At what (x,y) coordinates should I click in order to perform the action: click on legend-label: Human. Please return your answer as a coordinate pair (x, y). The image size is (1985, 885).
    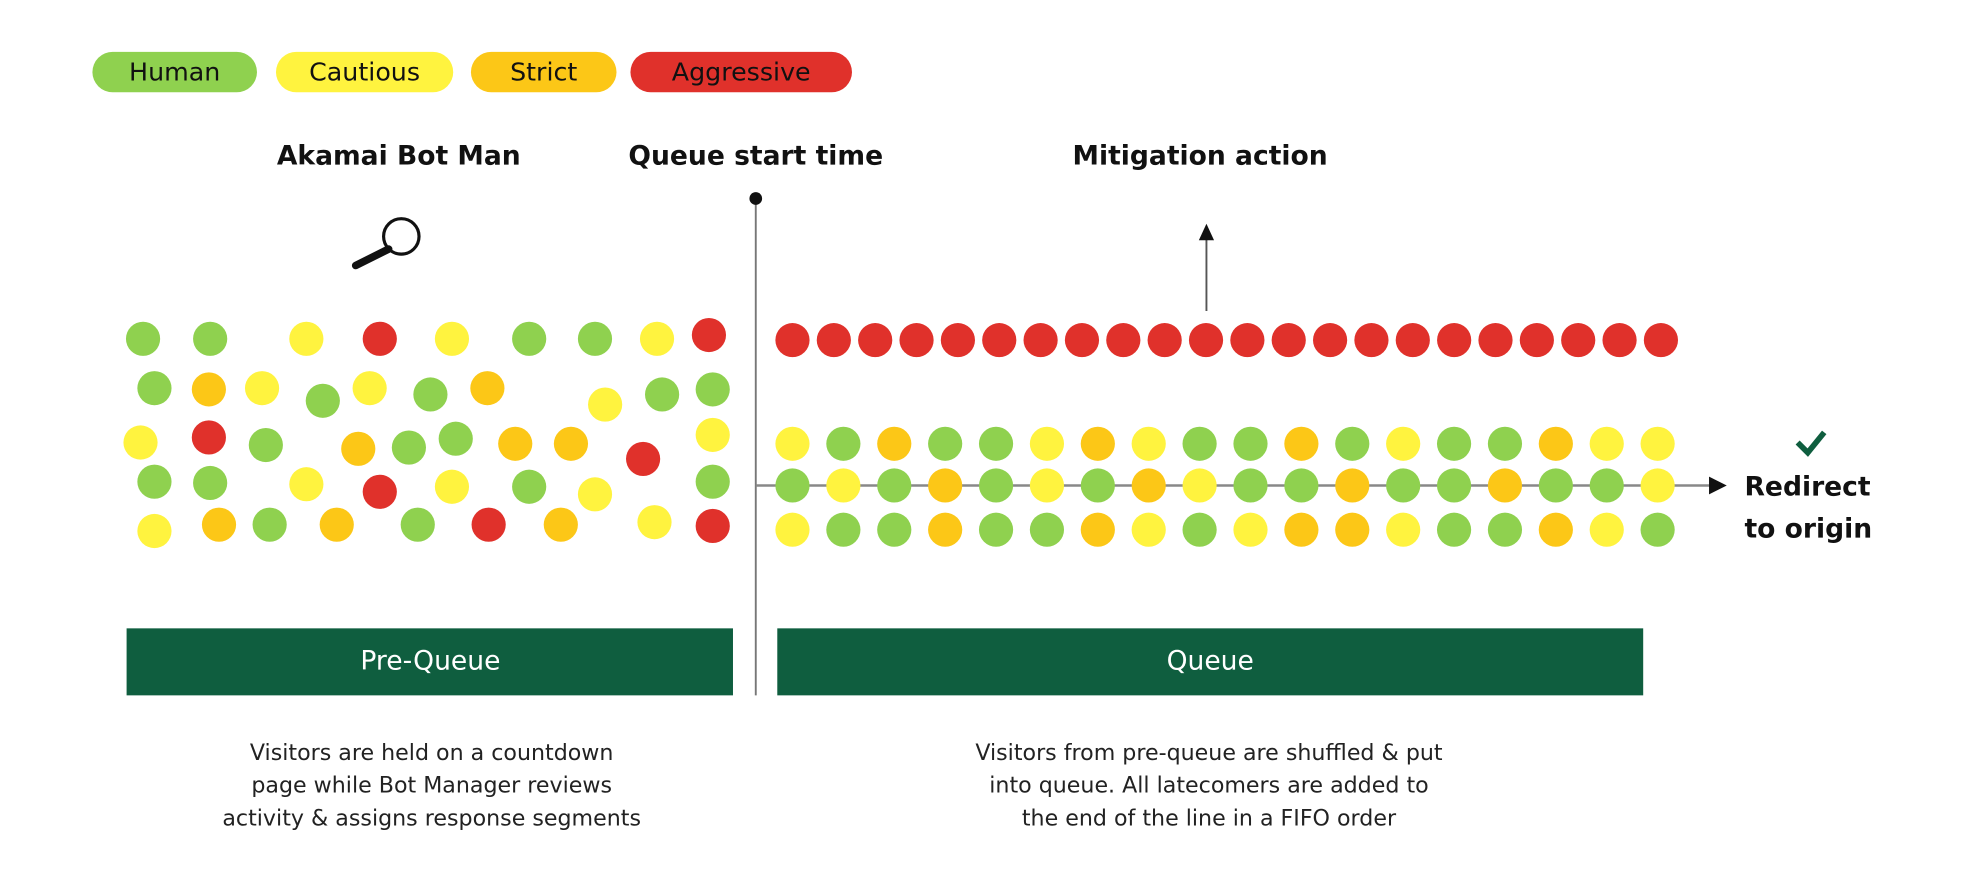
    Looking at the image, I should click on (174, 72).